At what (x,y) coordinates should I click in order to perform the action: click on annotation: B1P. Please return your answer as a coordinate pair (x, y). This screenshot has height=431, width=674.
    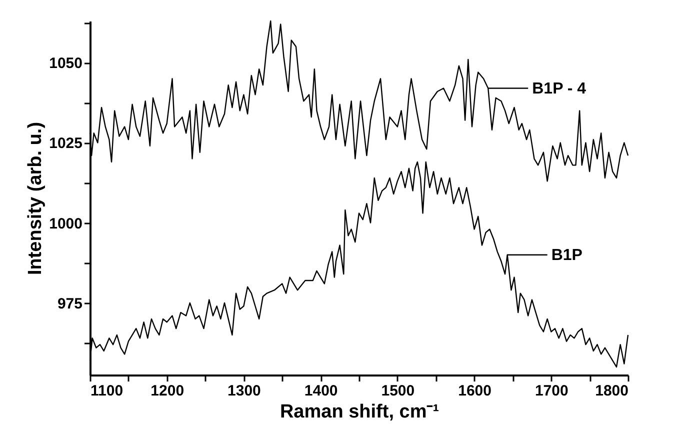
    Looking at the image, I should click on (567, 255).